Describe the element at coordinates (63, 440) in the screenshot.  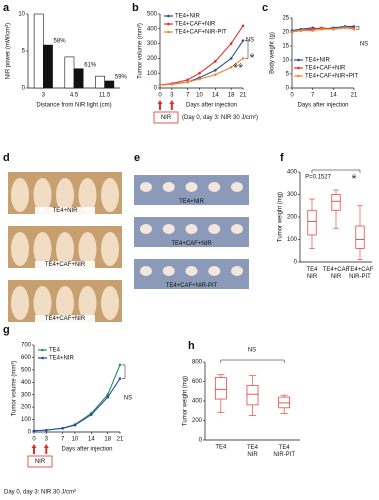
I see `x-tick-label: 7` at that location.